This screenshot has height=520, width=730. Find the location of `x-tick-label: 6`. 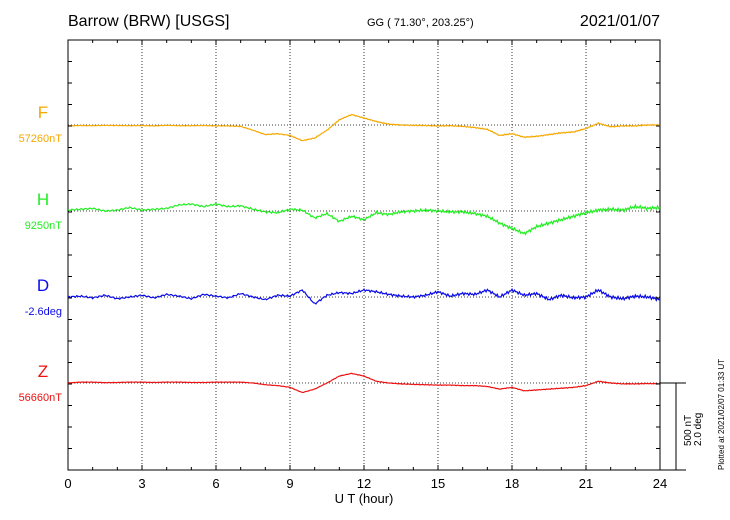

x-tick-label: 6 is located at coordinates (215, 483).